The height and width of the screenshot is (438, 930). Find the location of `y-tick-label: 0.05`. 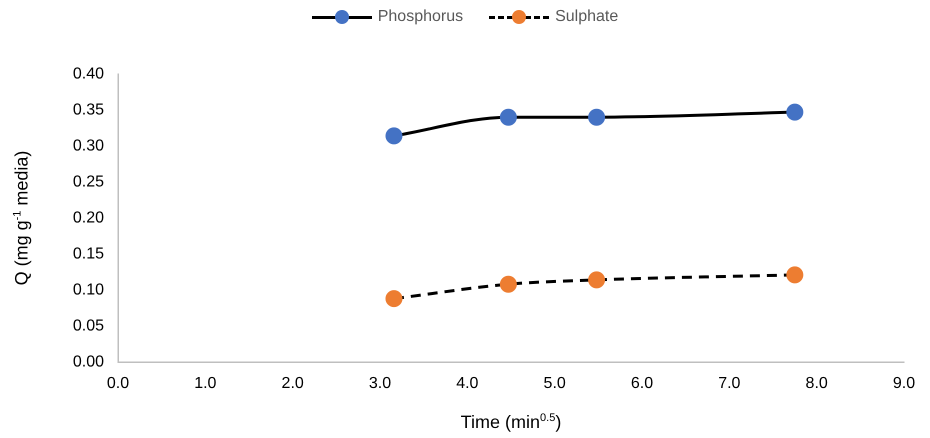

y-tick-label: 0.05 is located at coordinates (88, 325).